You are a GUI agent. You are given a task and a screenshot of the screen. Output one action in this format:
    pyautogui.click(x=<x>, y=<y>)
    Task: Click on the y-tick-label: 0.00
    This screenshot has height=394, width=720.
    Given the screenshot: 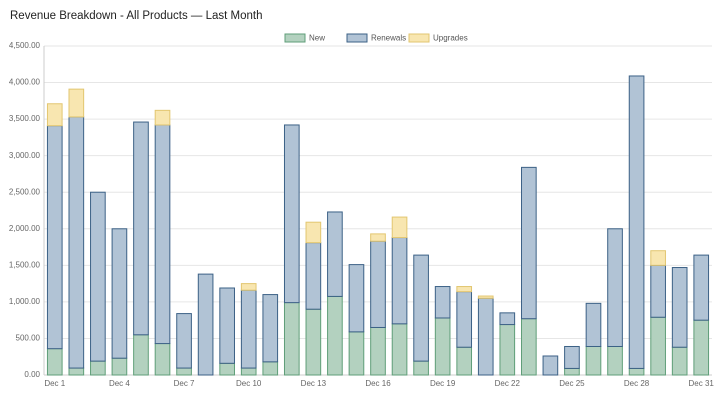 What is the action you would take?
    pyautogui.click(x=32, y=374)
    